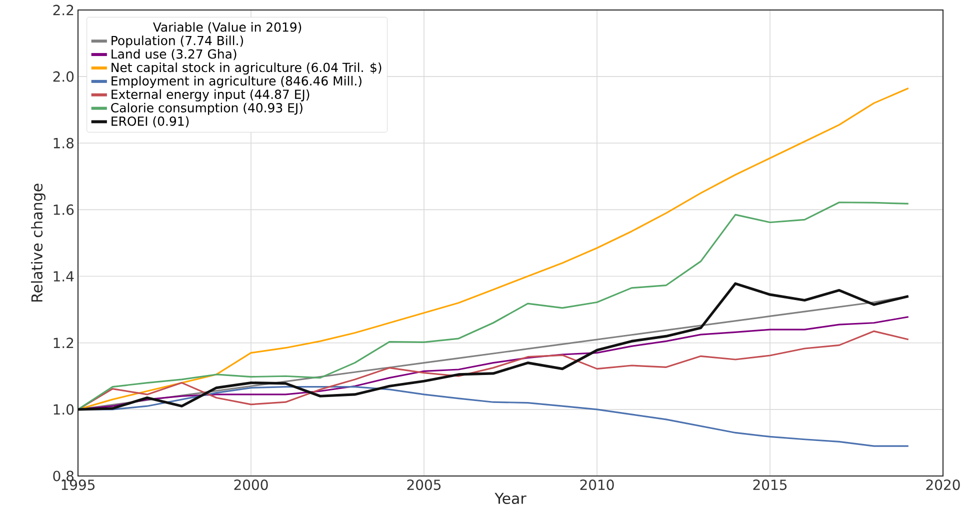 The height and width of the screenshot is (528, 966). I want to click on y-tick-label: 1.4, so click(64, 276).